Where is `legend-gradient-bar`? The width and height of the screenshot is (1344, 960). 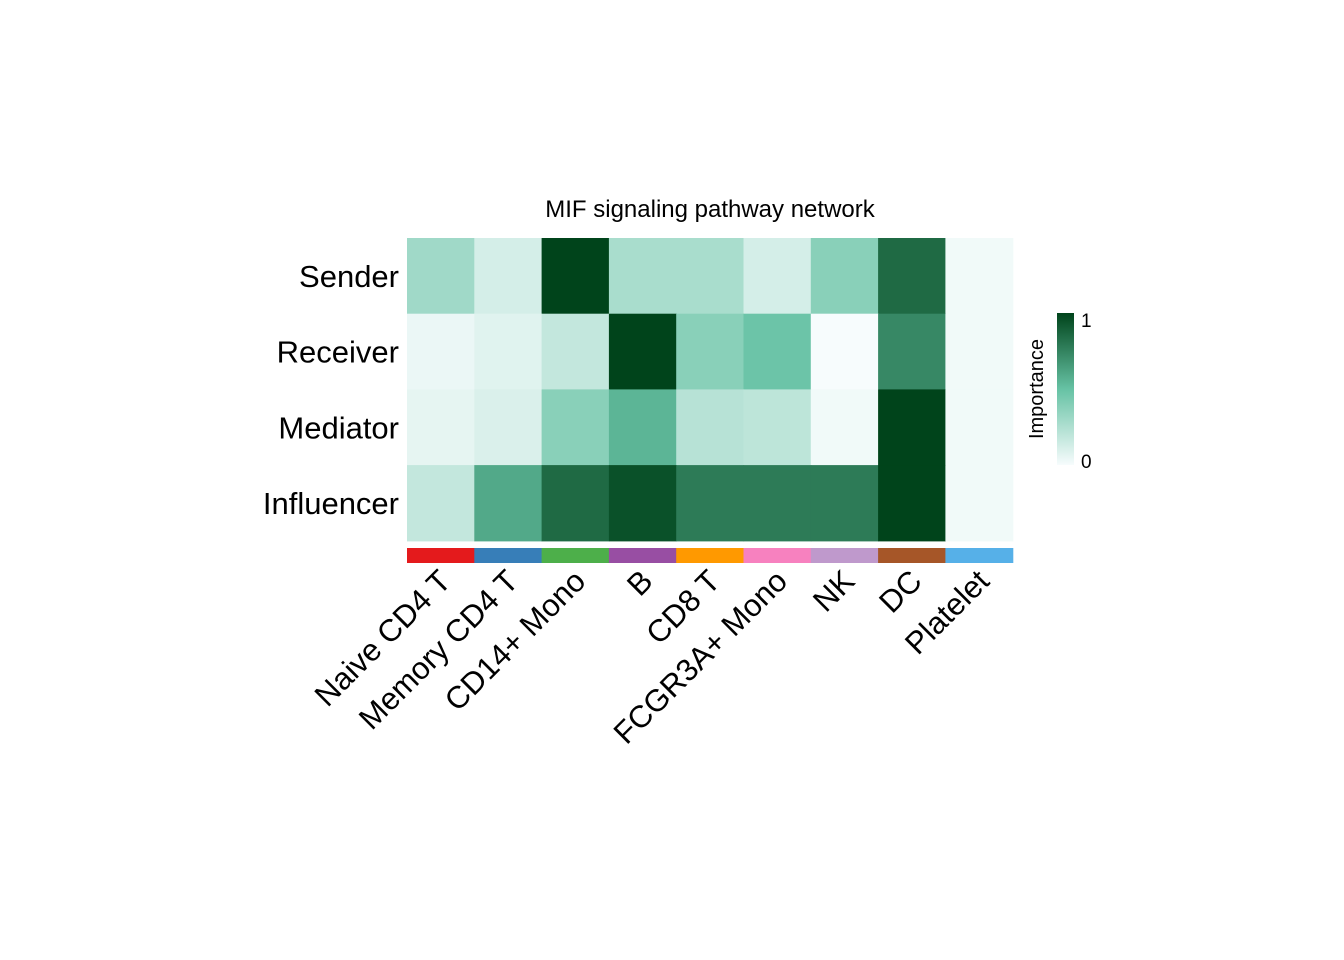
legend-gradient-bar is located at coordinates (1065, 389).